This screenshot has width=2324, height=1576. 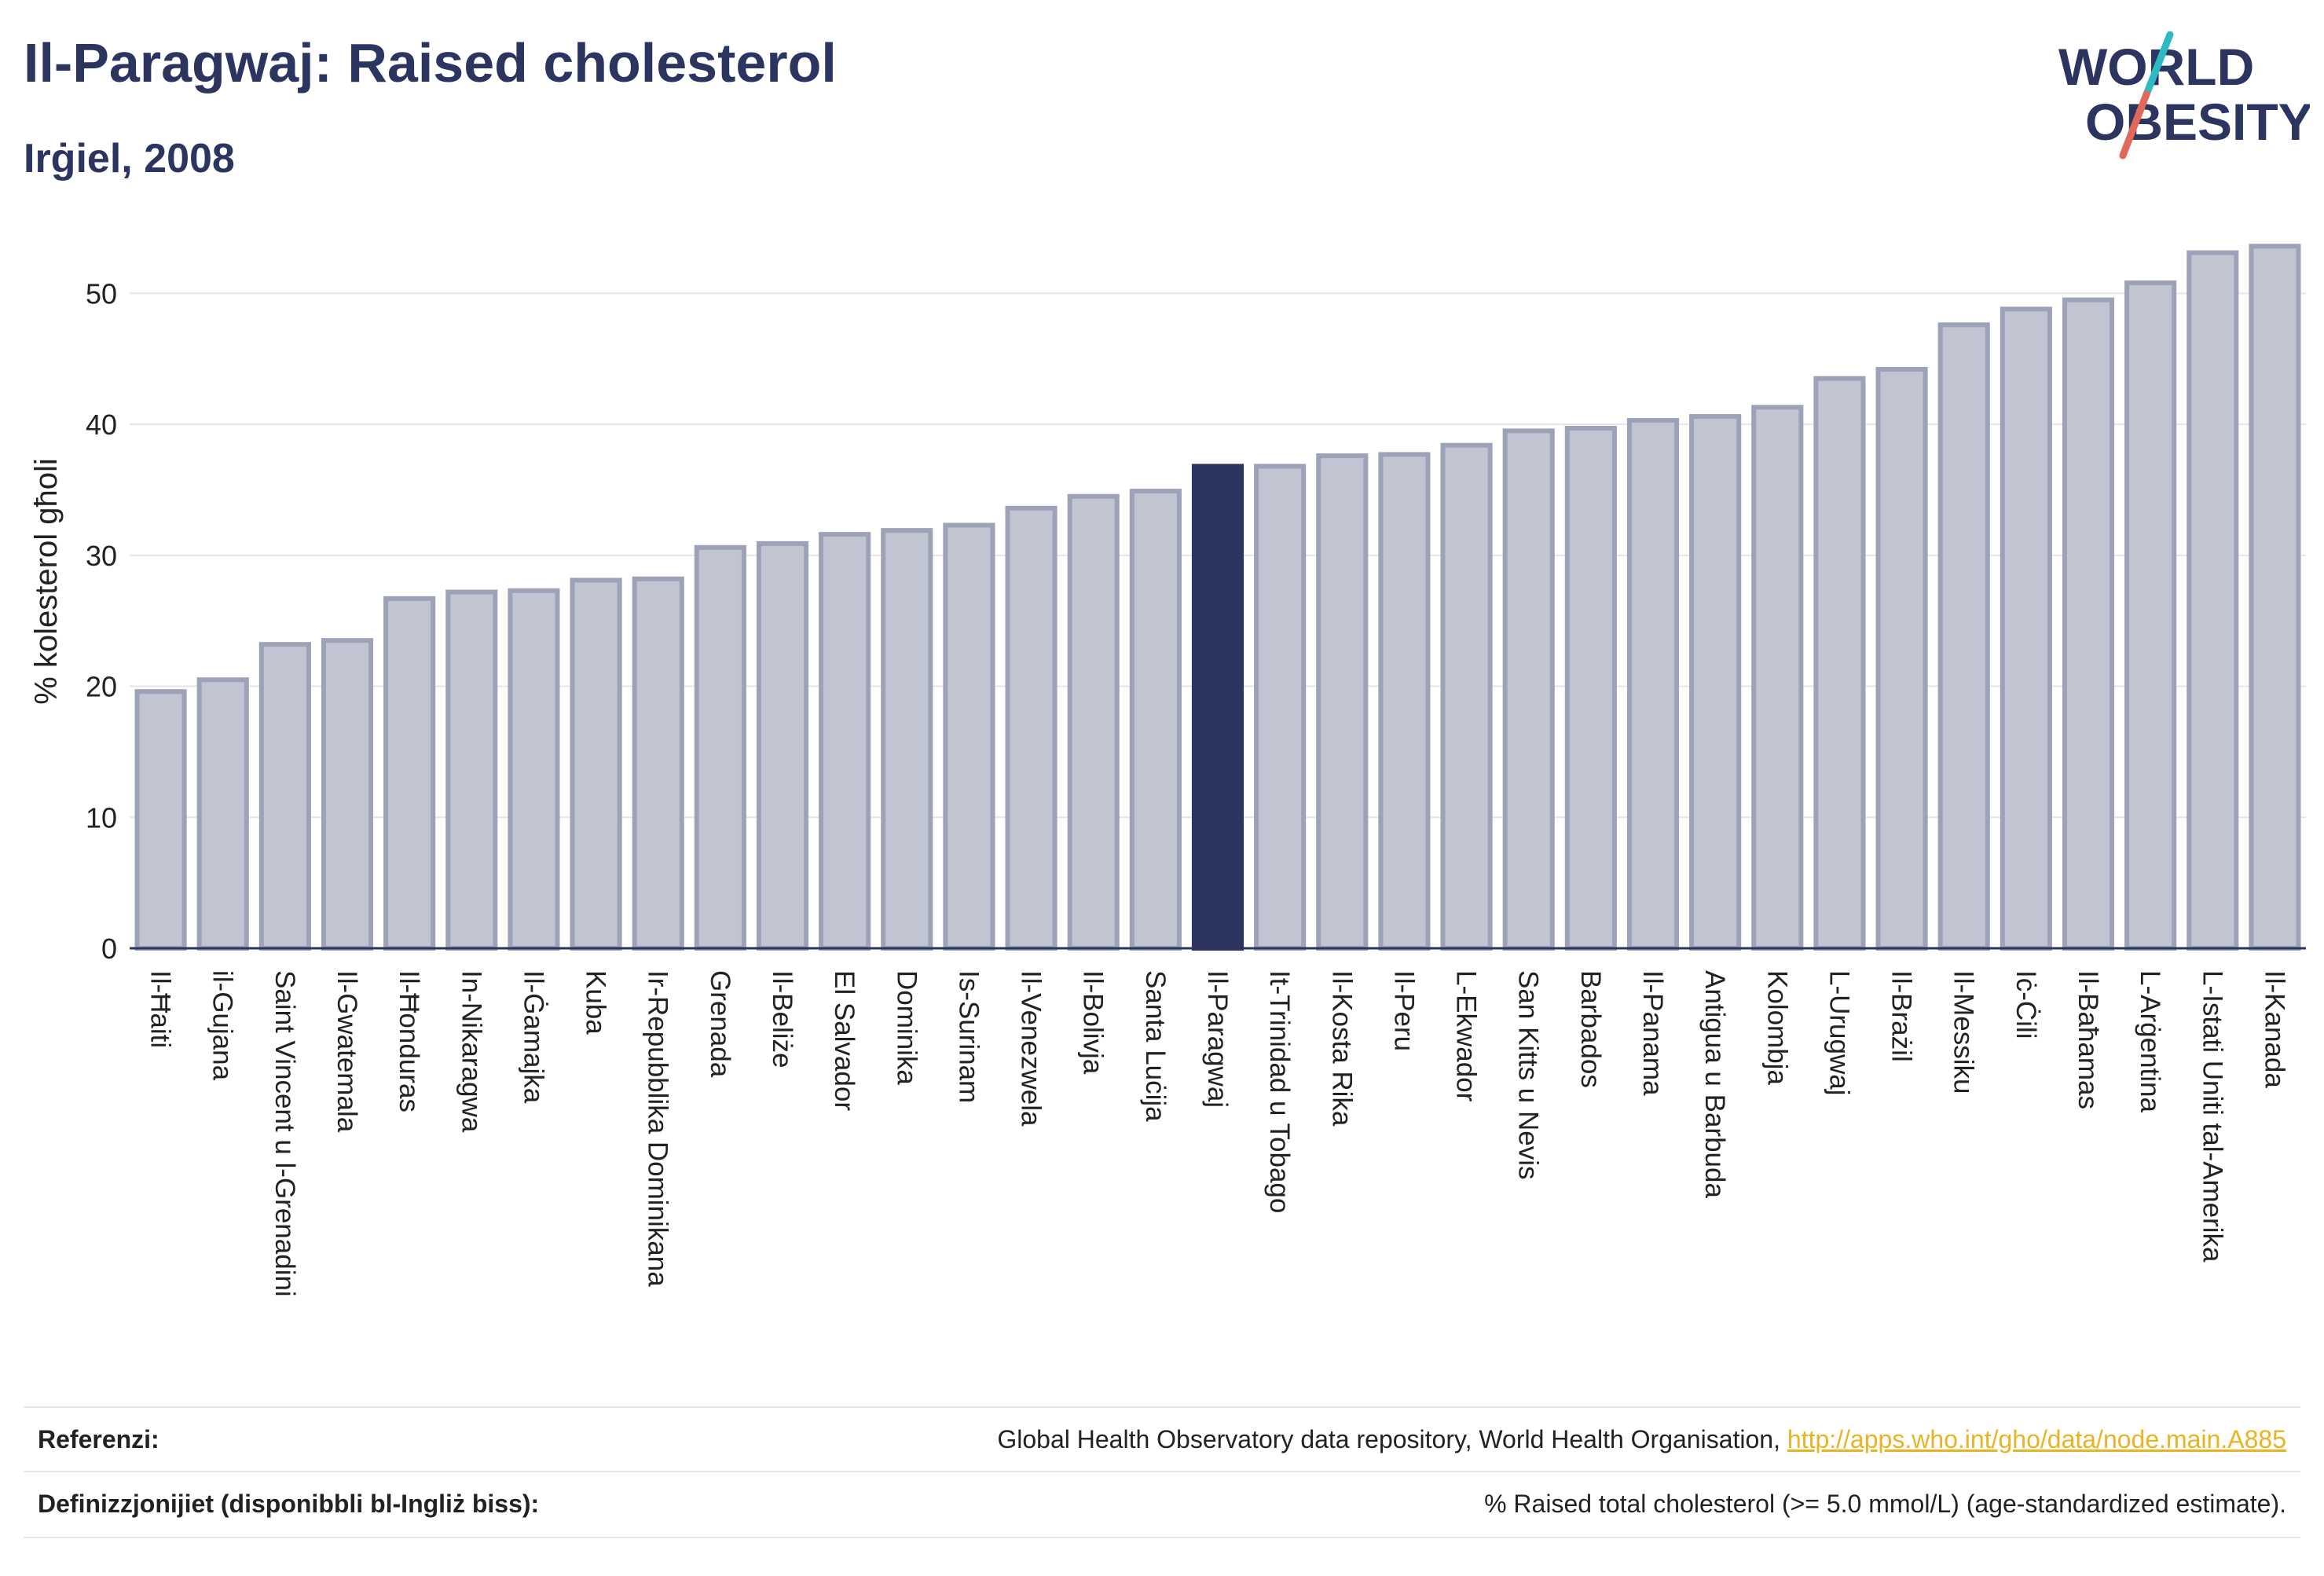 What do you see at coordinates (844, 1040) in the screenshot?
I see `x-tick-label: El Salvador` at bounding box center [844, 1040].